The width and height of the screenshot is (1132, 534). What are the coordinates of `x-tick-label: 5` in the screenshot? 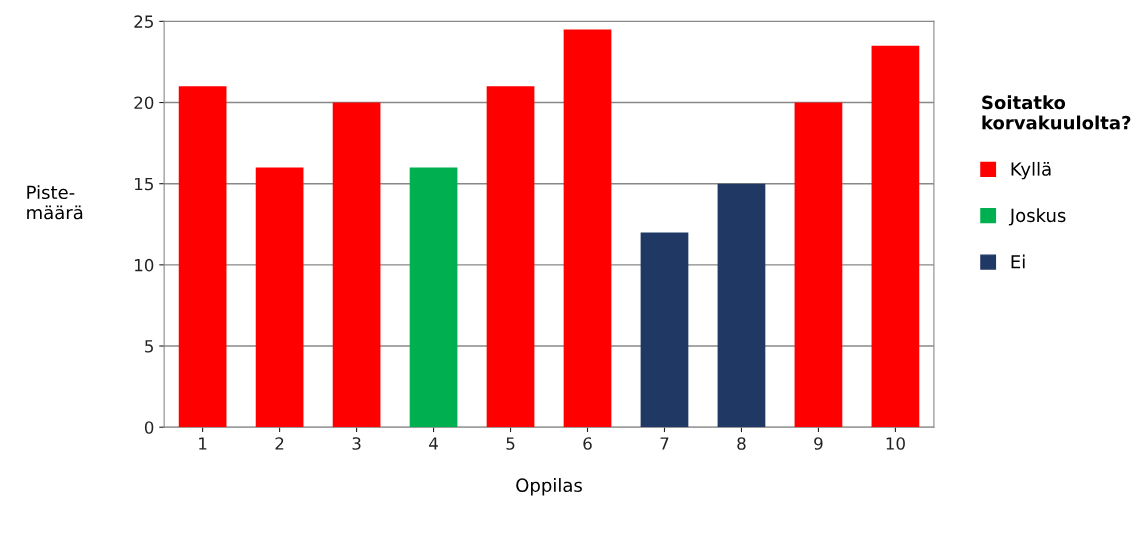 It's located at (510, 443).